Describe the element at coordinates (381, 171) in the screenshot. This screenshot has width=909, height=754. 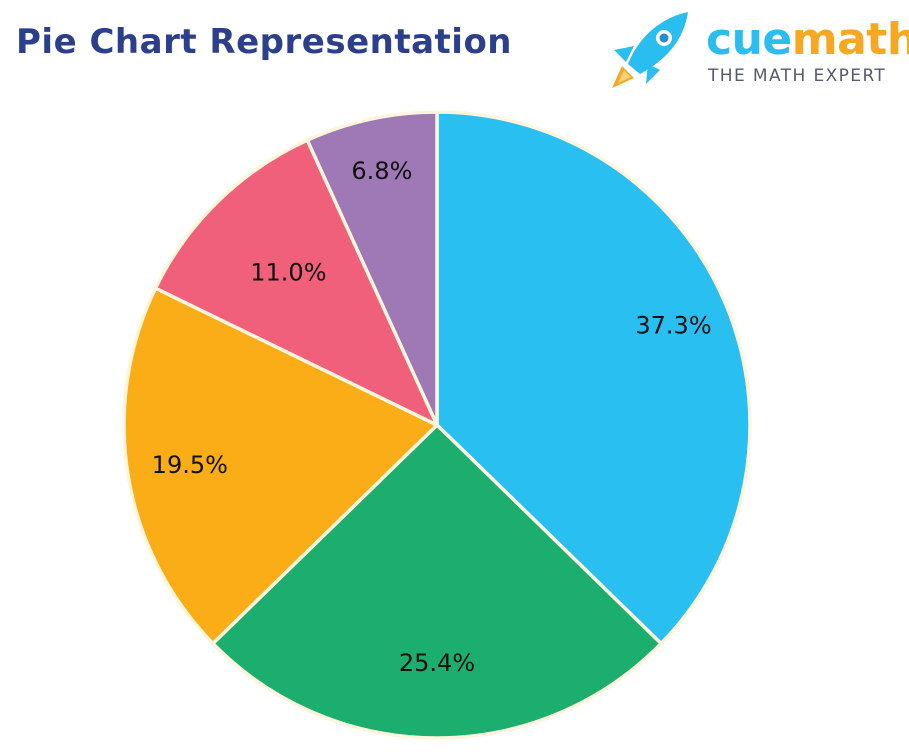
I see `slice-label: 6.8%` at that location.